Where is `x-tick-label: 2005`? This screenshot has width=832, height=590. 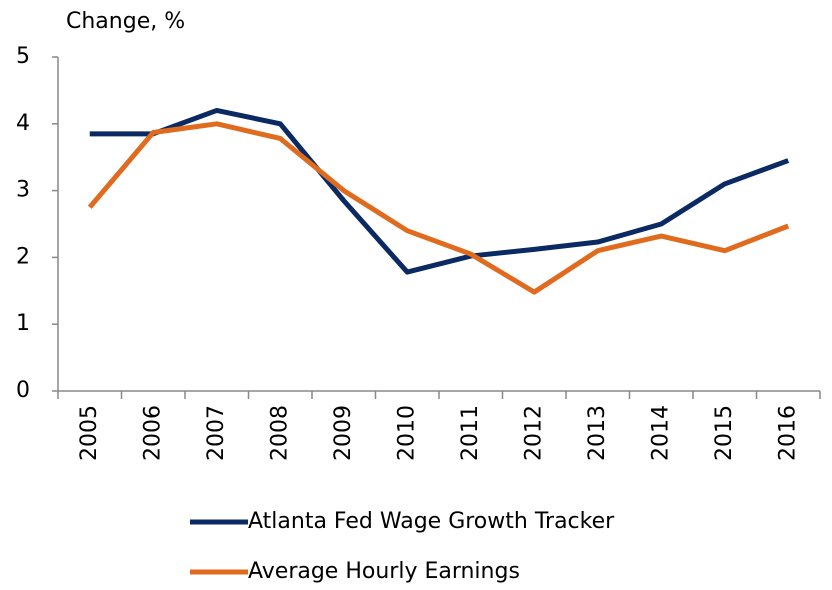 x-tick-label: 2005 is located at coordinates (89, 433).